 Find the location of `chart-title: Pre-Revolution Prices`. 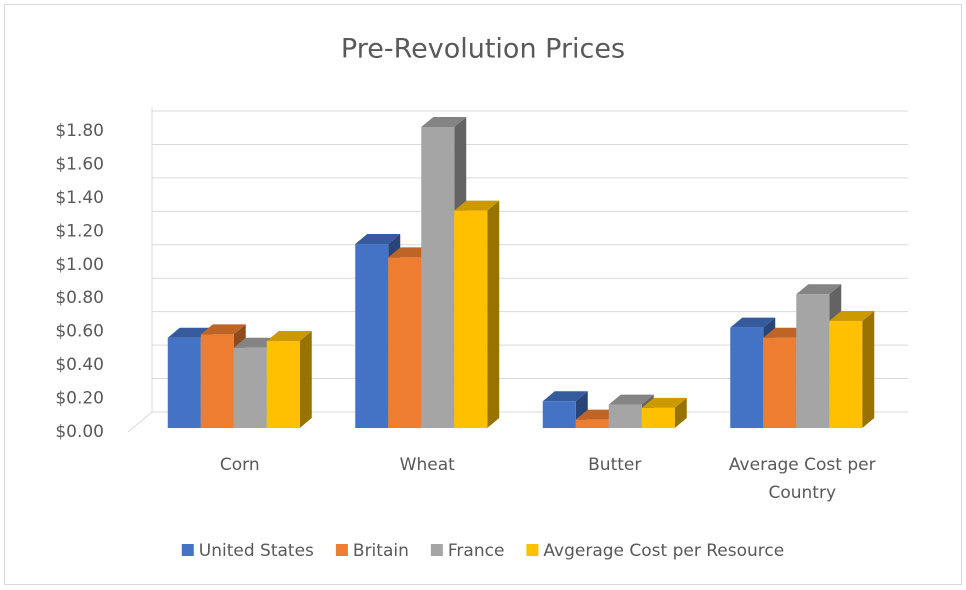

chart-title: Pre-Revolution Prices is located at coordinates (483, 49).